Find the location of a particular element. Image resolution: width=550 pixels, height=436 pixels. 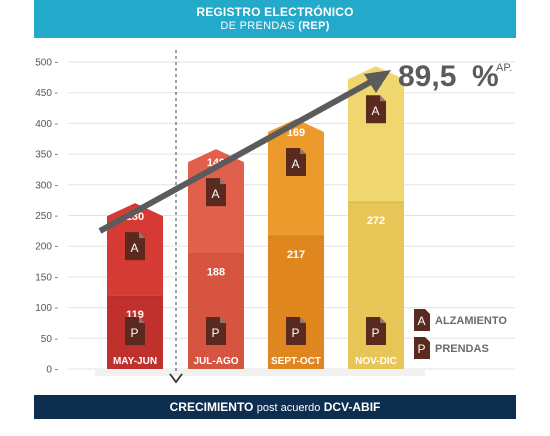

chevron-down-icon is located at coordinates (176, 378).